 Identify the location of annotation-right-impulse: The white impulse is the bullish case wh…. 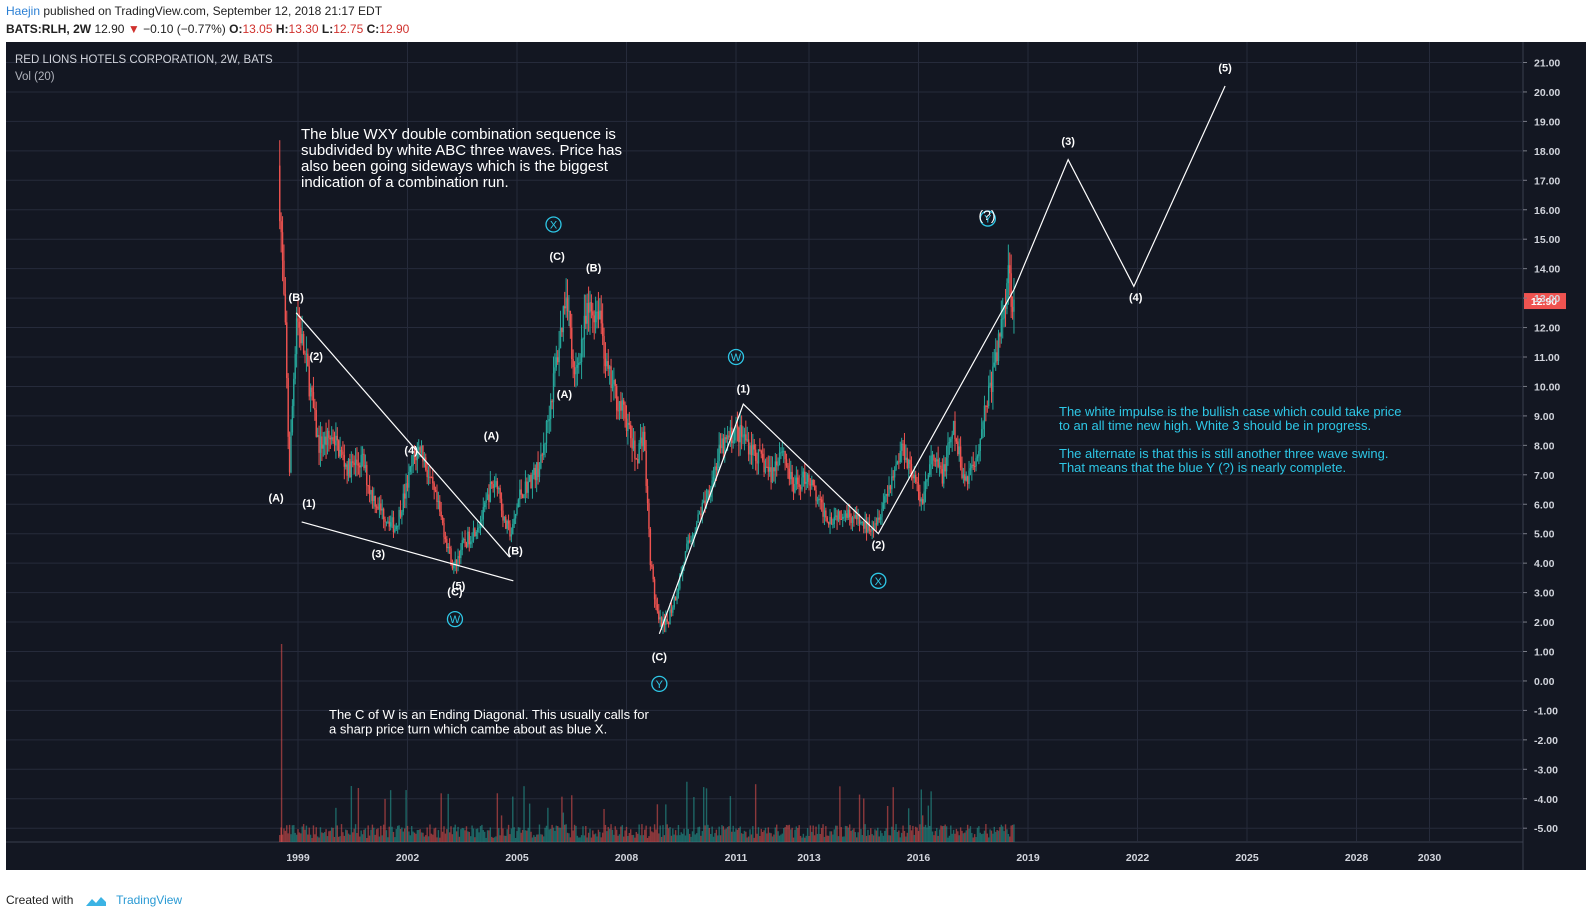
(1230, 411).